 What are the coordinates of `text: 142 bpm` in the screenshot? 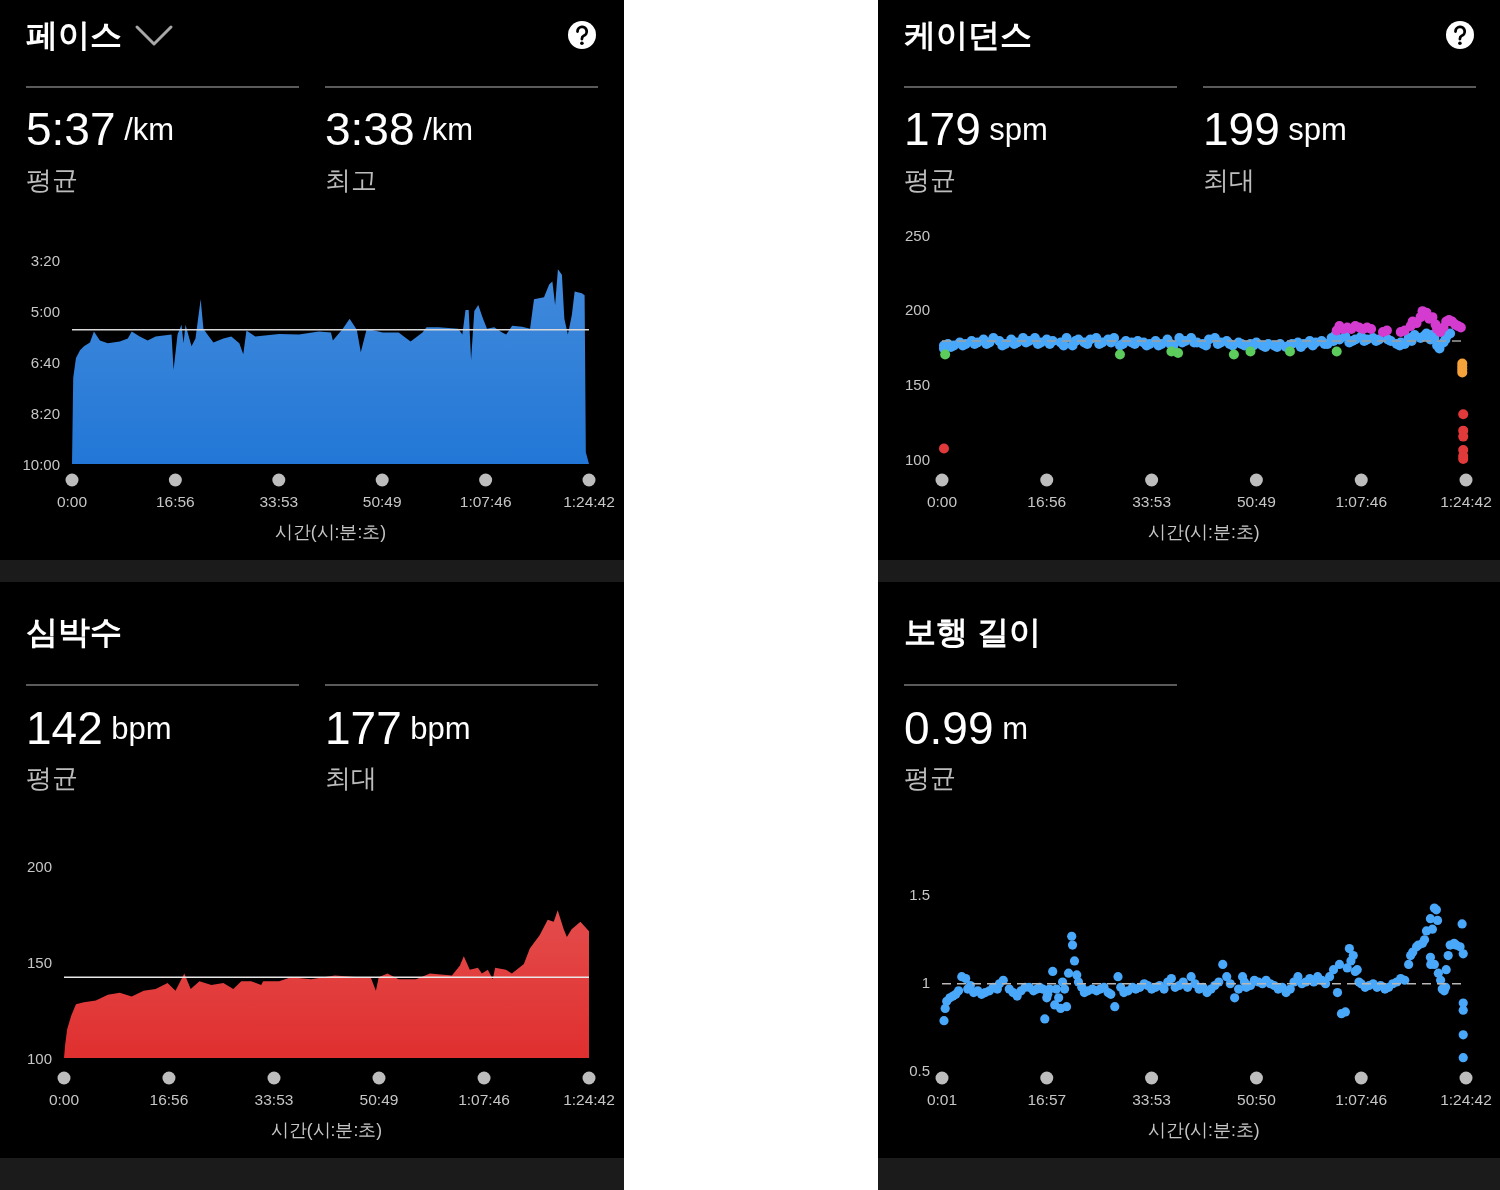 It's located at (99, 728).